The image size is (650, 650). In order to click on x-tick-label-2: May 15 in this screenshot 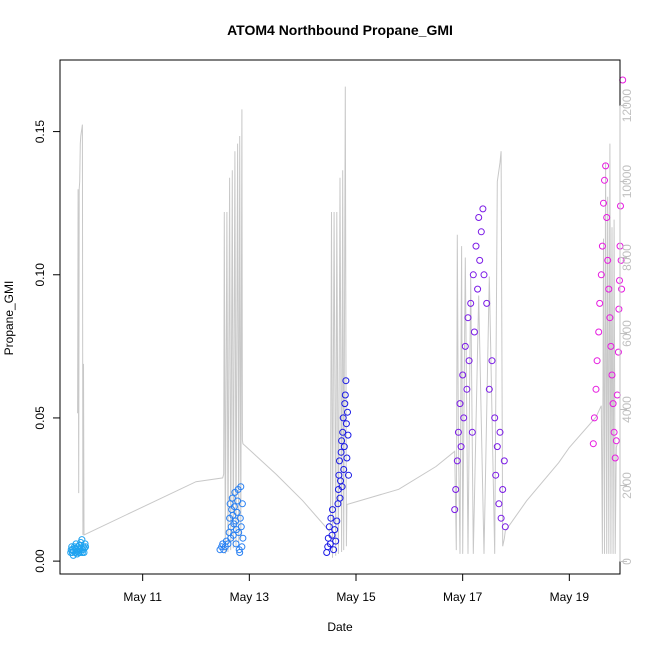, I will do `click(356, 597)`.